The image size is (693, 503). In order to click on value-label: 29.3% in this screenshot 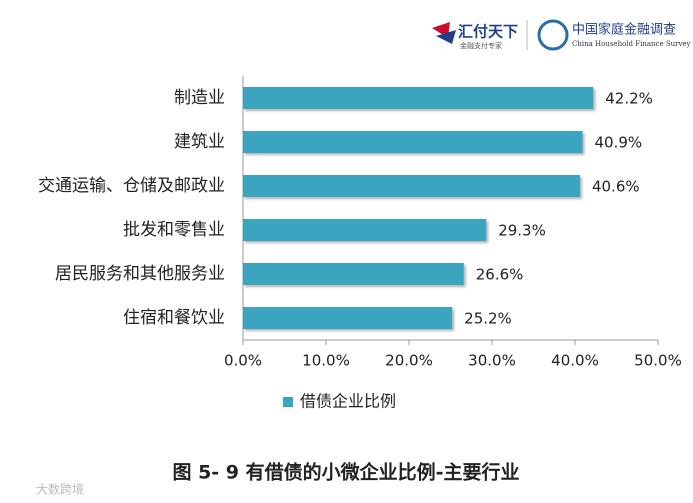, I will do `click(522, 231)`.